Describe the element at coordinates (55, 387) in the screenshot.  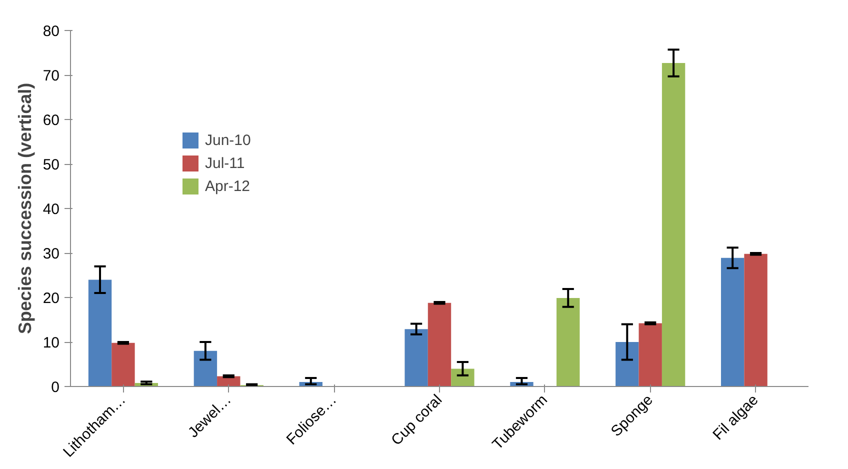
I see `y-tick-label: 0` at that location.